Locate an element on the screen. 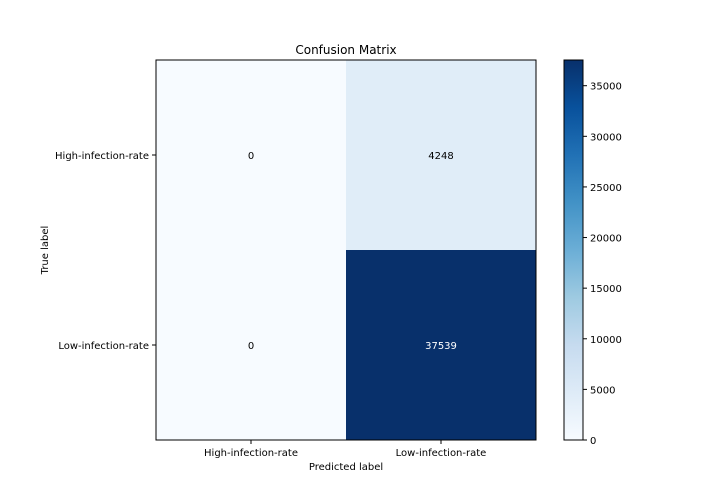 Image resolution: width=720 pixels, height=504 pixels. colorbar-ticks: 0 5000 10000 15000 20000 25000 30000 35000 is located at coordinates (602, 264).